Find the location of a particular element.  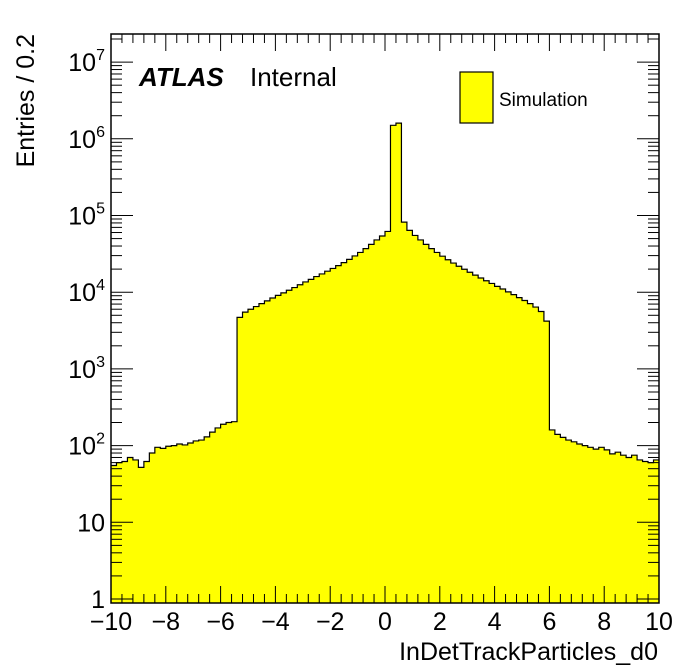

internal-label: Internal is located at coordinates (293, 77).